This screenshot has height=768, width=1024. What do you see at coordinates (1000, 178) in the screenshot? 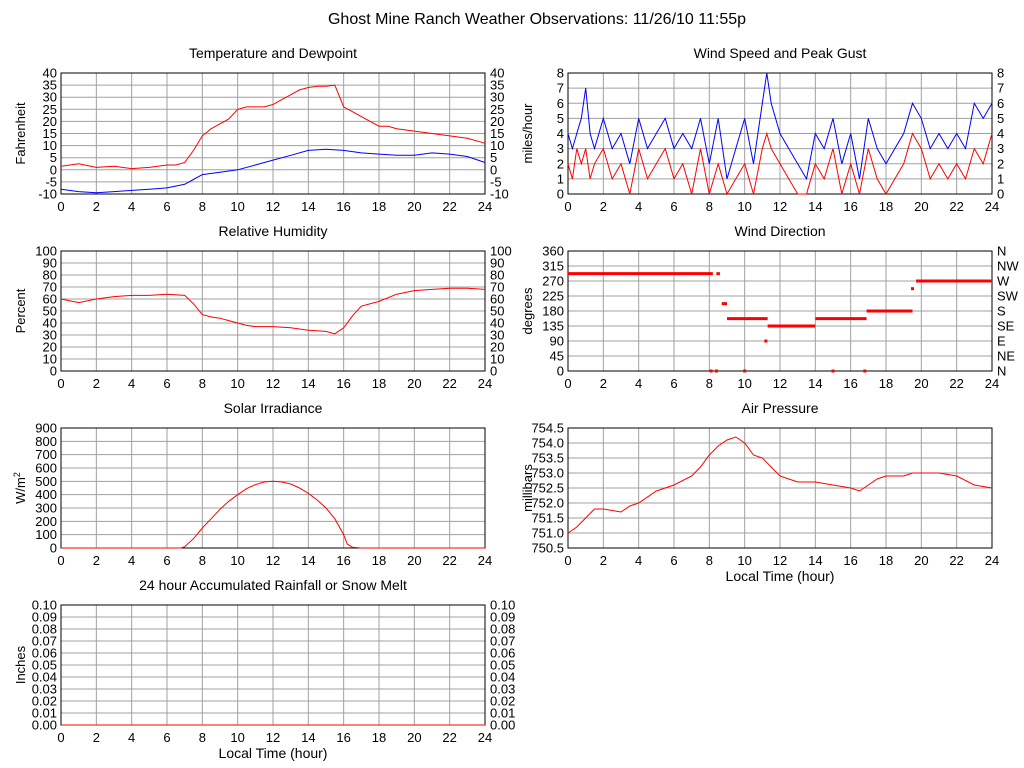
I see `right-tick-label: 1` at bounding box center [1000, 178].